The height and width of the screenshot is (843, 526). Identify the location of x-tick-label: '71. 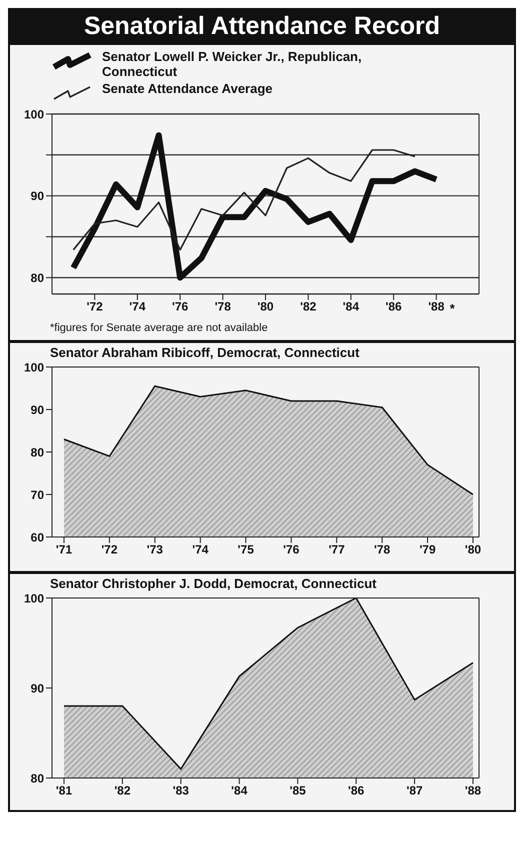
(64, 549).